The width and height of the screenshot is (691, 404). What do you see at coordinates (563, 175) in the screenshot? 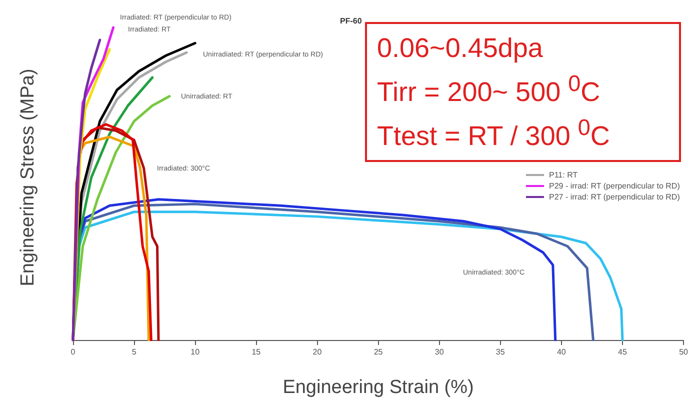
I see `legend-label: P11: RT` at bounding box center [563, 175].